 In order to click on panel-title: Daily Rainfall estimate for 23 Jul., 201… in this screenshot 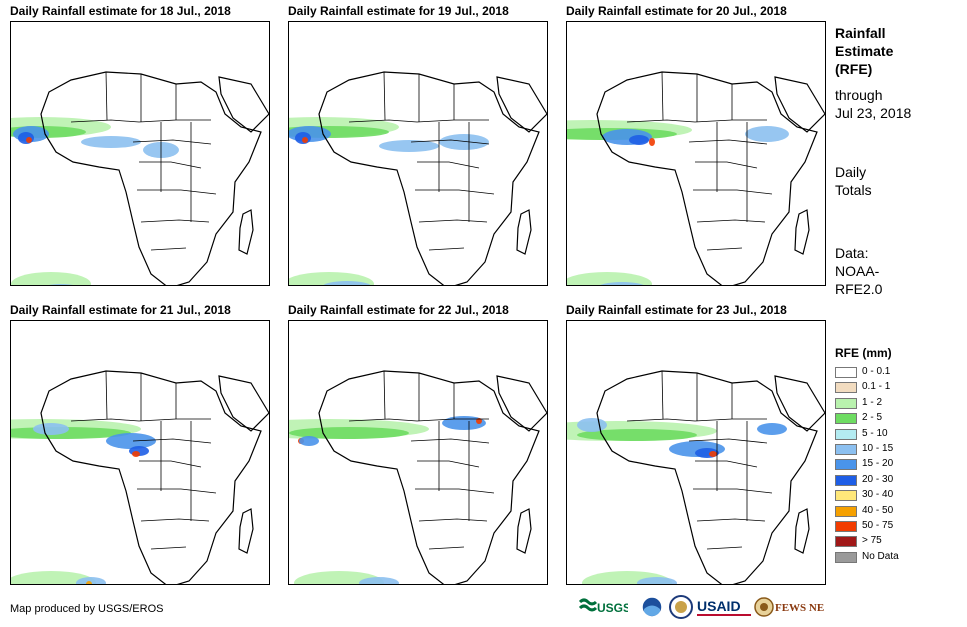, I will do `click(676, 310)`.